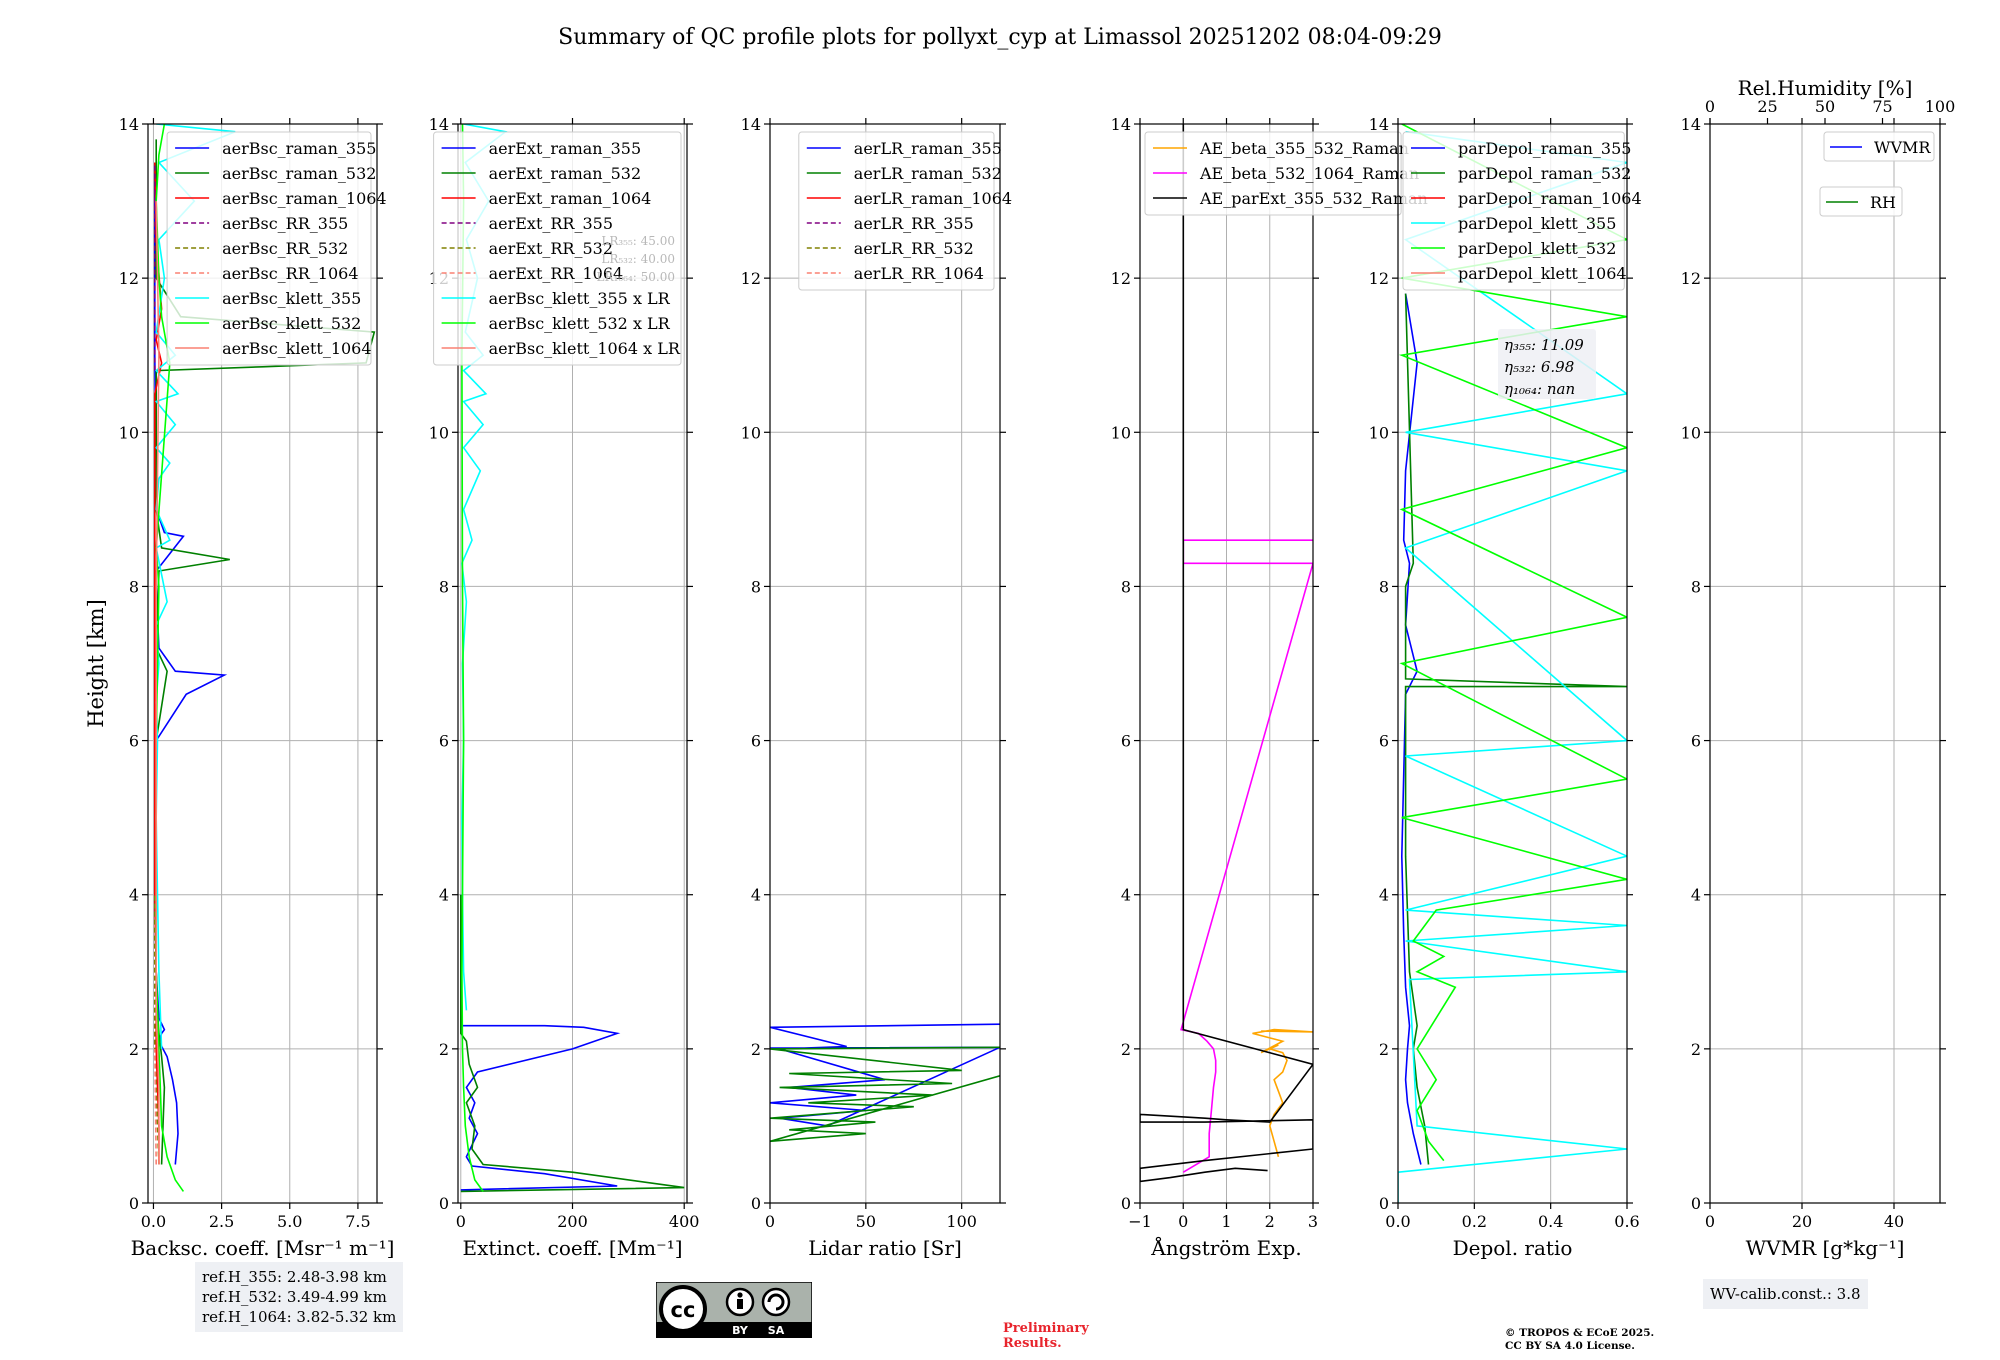 Image resolution: width=2000 pixels, height=1360 pixels. What do you see at coordinates (1397, 1221) in the screenshot?
I see `x-tick-label: 0.0` at bounding box center [1397, 1221].